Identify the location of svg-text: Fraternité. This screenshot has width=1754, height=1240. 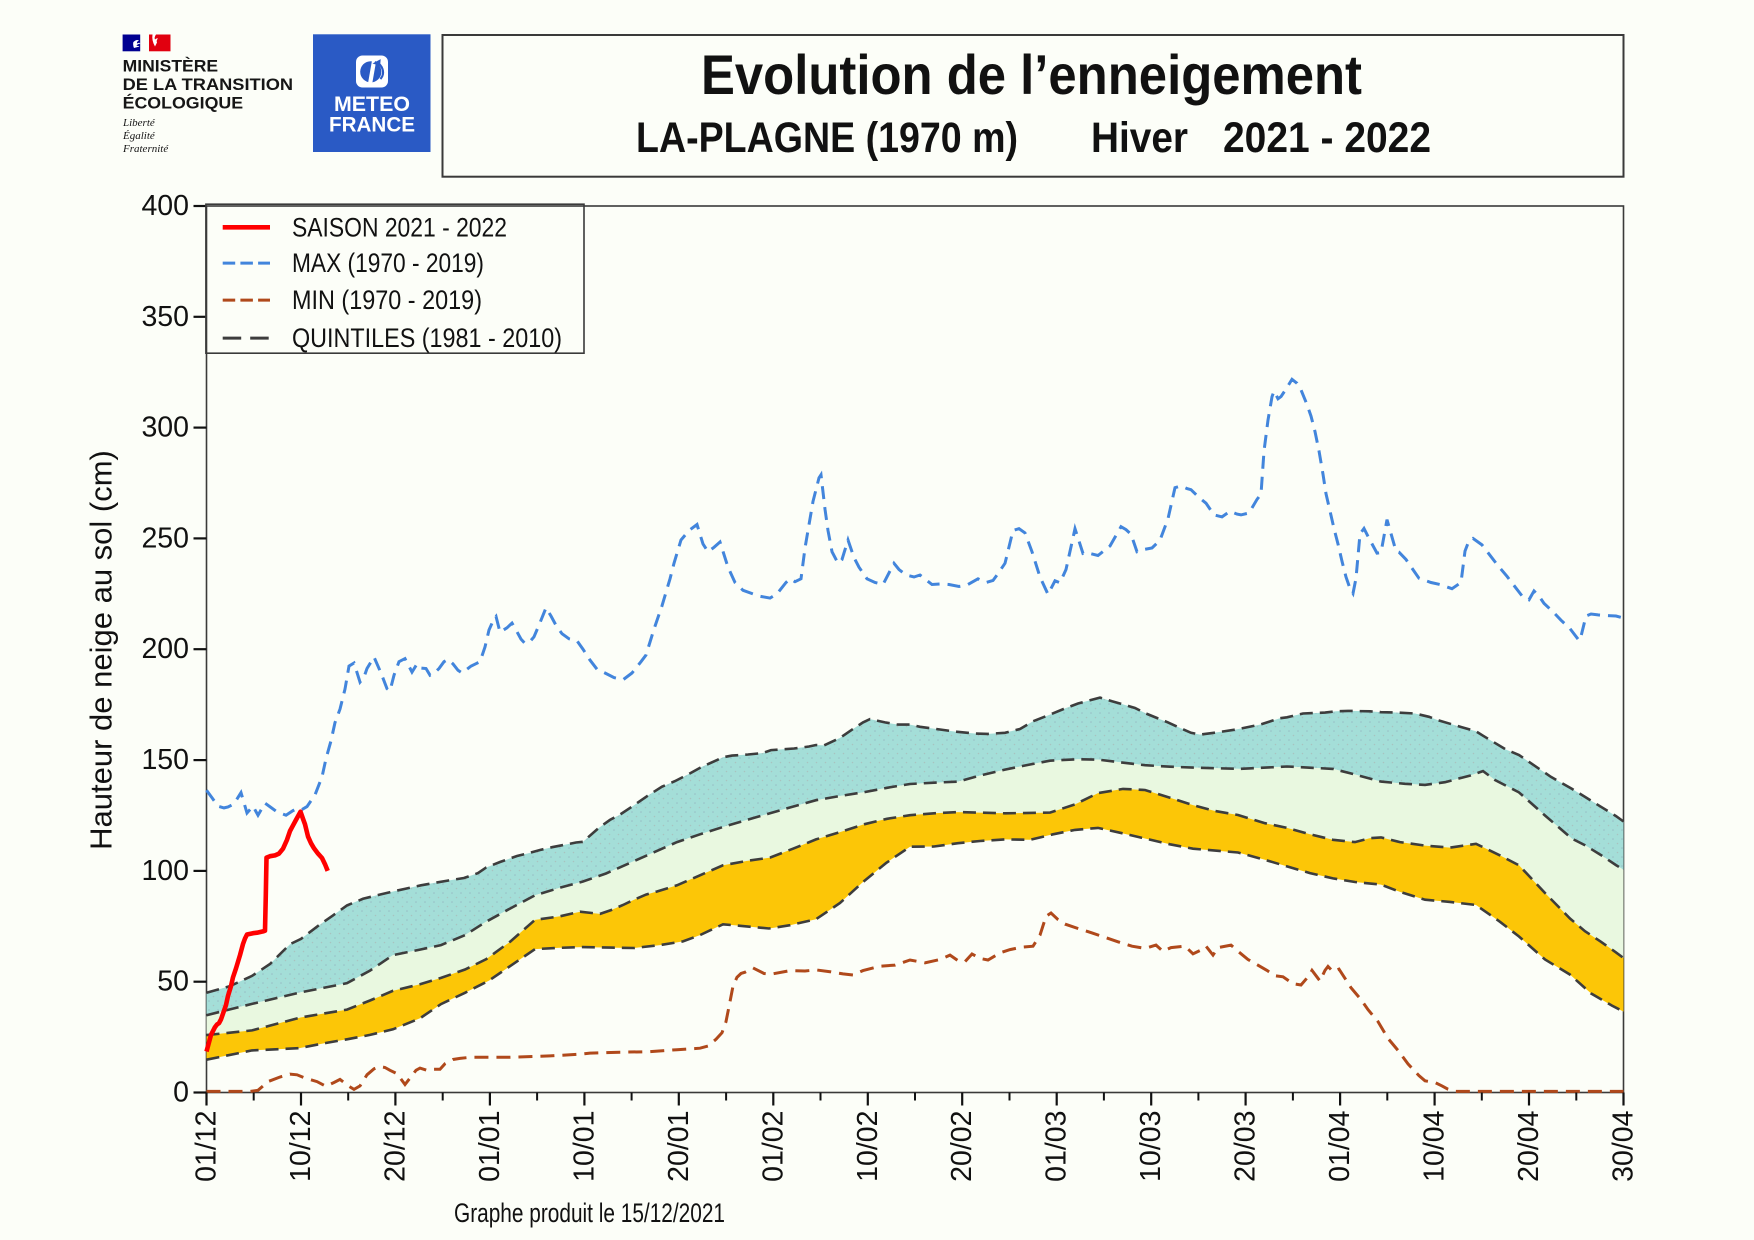
(145, 149).